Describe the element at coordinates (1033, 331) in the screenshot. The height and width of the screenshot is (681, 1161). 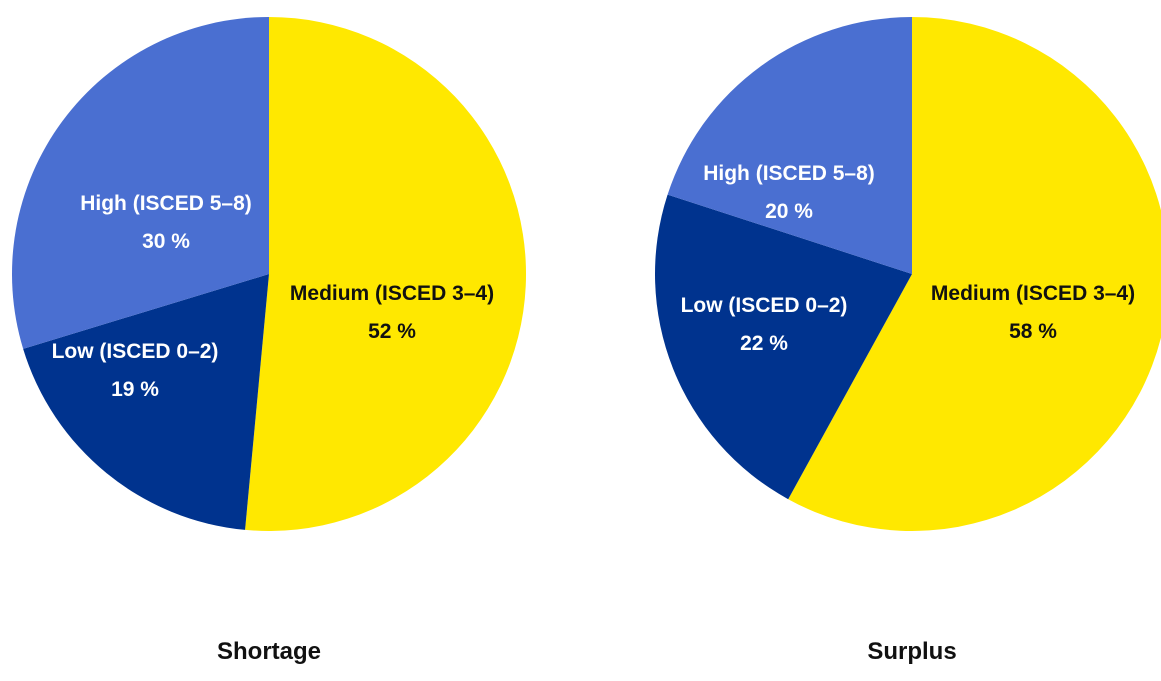
I see `slice-value-label: 58 %` at that location.